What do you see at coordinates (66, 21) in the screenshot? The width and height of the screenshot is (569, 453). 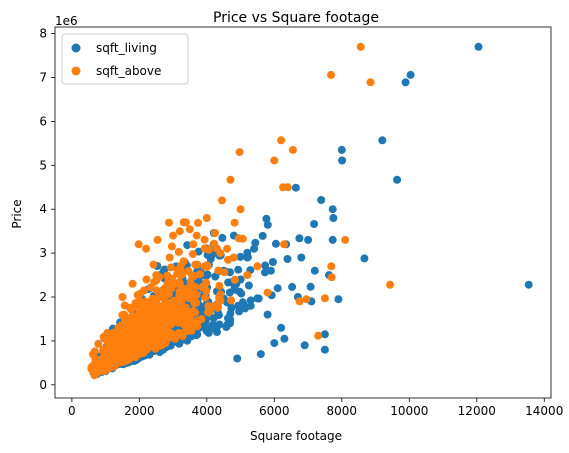 I see `y-offset-label: 1e6` at bounding box center [66, 21].